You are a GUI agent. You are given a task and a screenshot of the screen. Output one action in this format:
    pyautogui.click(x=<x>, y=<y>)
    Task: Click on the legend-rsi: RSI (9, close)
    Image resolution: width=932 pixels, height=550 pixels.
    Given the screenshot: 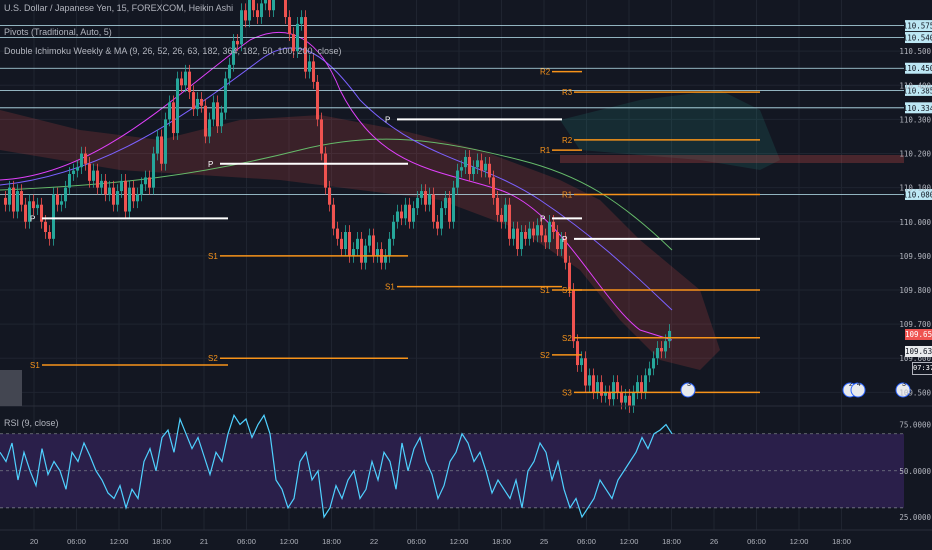 What is the action you would take?
    pyautogui.click(x=31, y=423)
    